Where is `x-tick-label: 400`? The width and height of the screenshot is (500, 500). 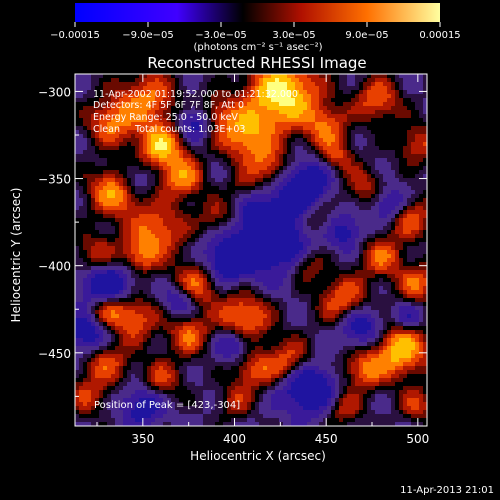
x-tick-label: 400 is located at coordinates (234, 439).